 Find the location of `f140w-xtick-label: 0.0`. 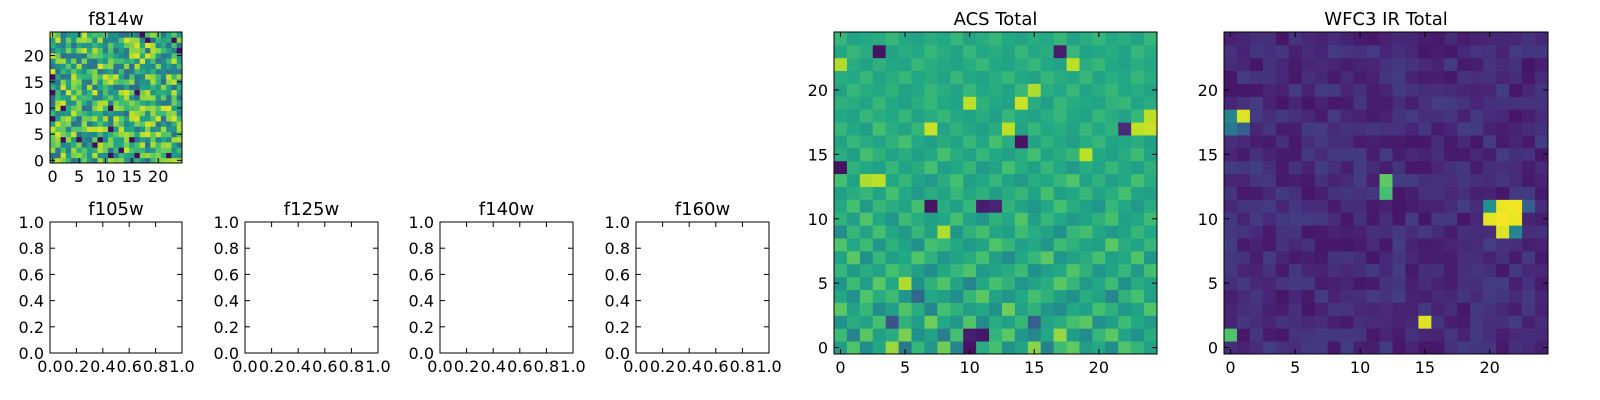

f140w-xtick-label: 0.0 is located at coordinates (439, 366).